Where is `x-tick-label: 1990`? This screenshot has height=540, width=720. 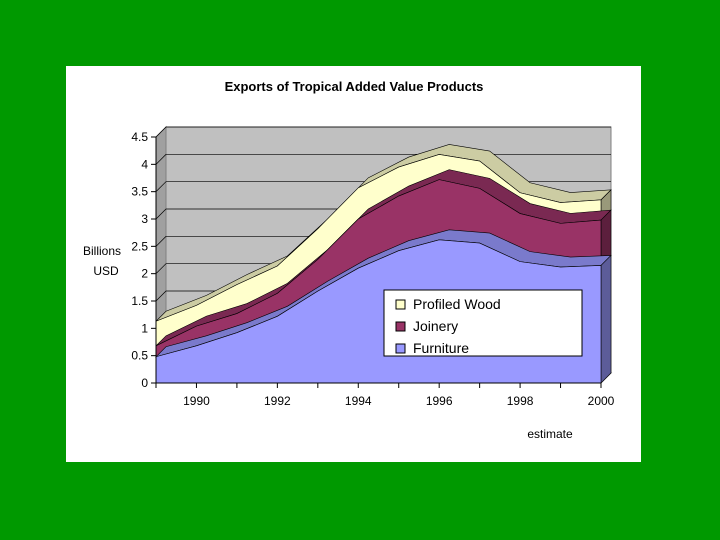 x-tick-label: 1990 is located at coordinates (196, 401).